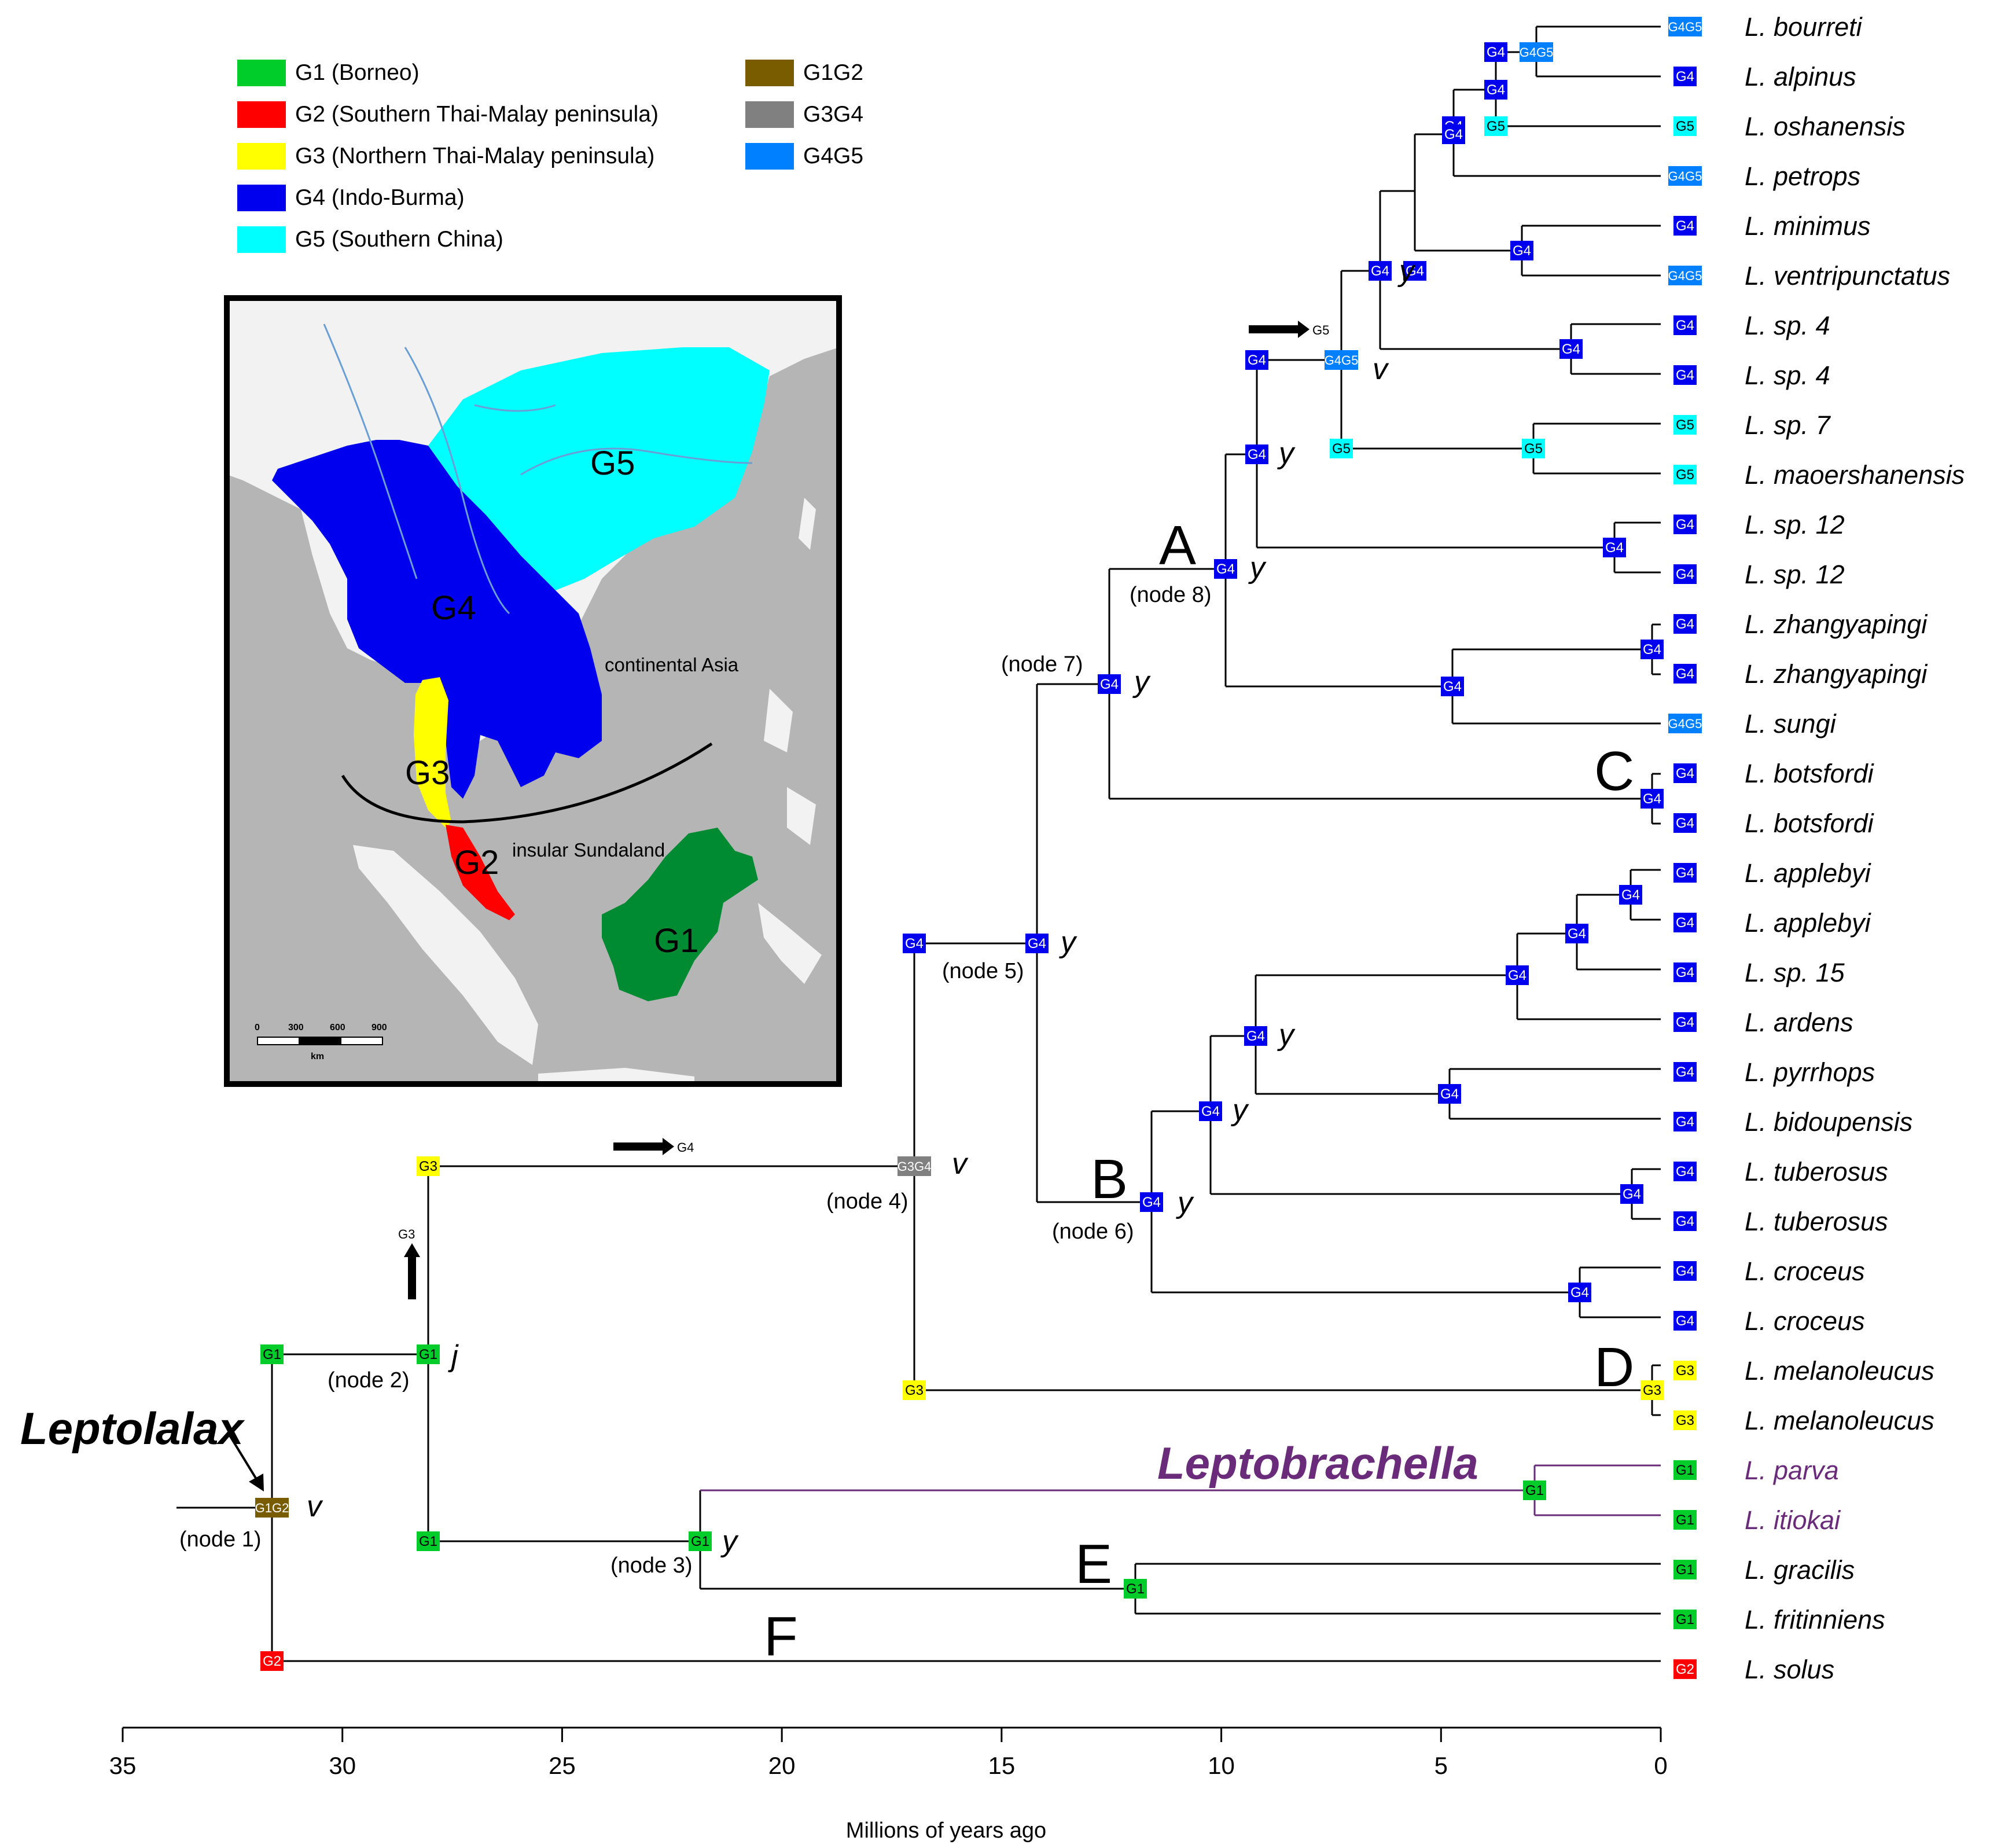 The image size is (2001, 1848). Describe the element at coordinates (834, 114) in the screenshot. I see `legend-label: G3G4` at that location.